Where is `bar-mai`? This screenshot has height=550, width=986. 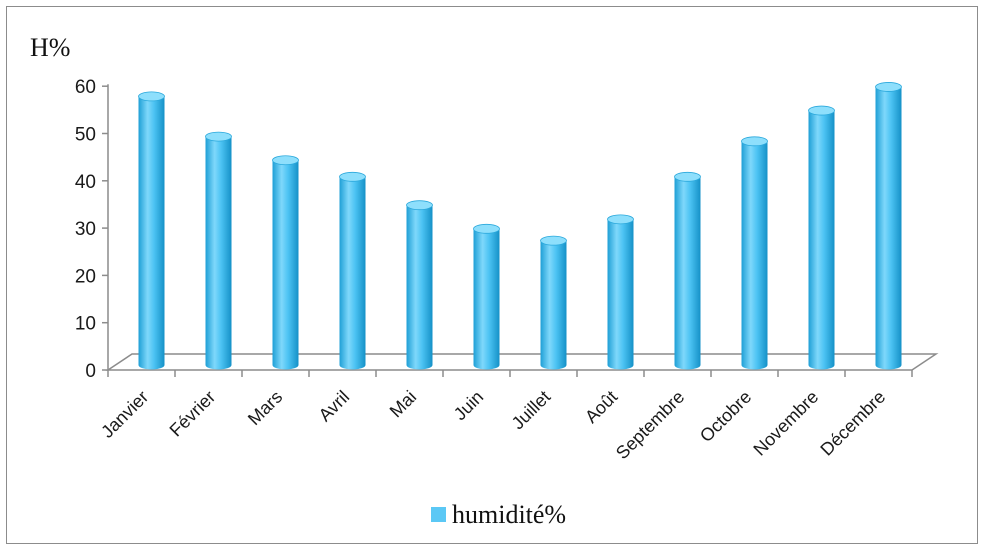
bar-mai is located at coordinates (419, 285).